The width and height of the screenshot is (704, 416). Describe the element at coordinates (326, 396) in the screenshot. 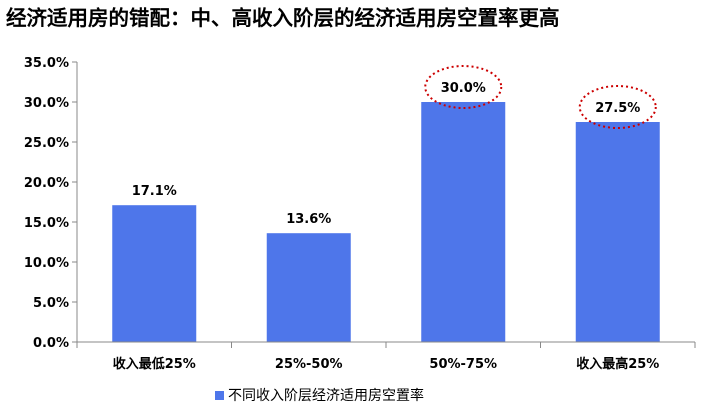

I see `legend-label: 不同收入阶层经济适用房空置率` at that location.